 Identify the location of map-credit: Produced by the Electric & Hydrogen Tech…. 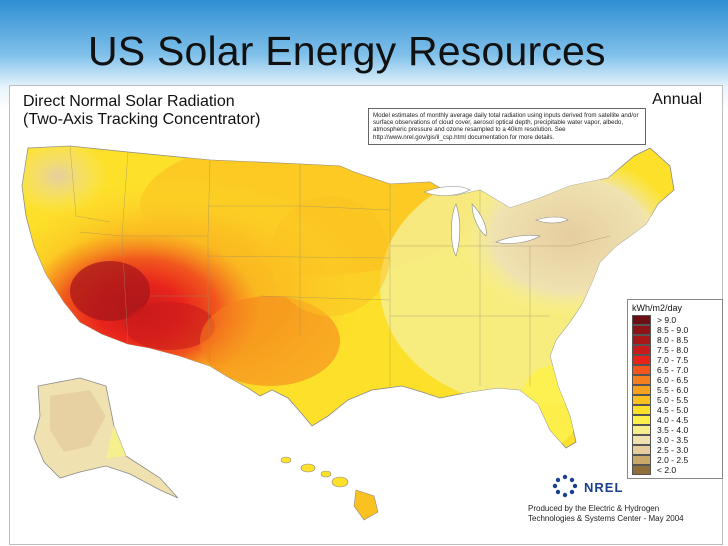
(628, 514).